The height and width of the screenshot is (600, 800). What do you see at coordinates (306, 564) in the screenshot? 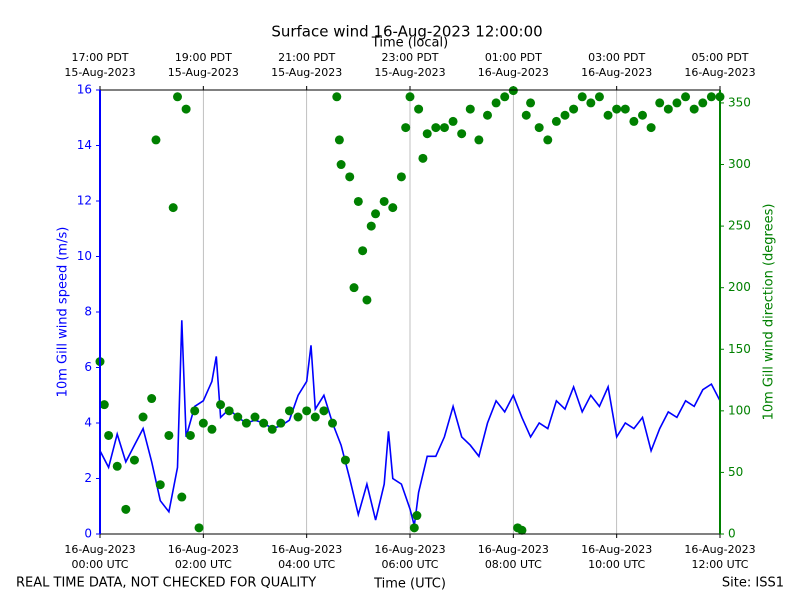
I see `x-tick-label: 04:00 UTC` at bounding box center [306, 564].